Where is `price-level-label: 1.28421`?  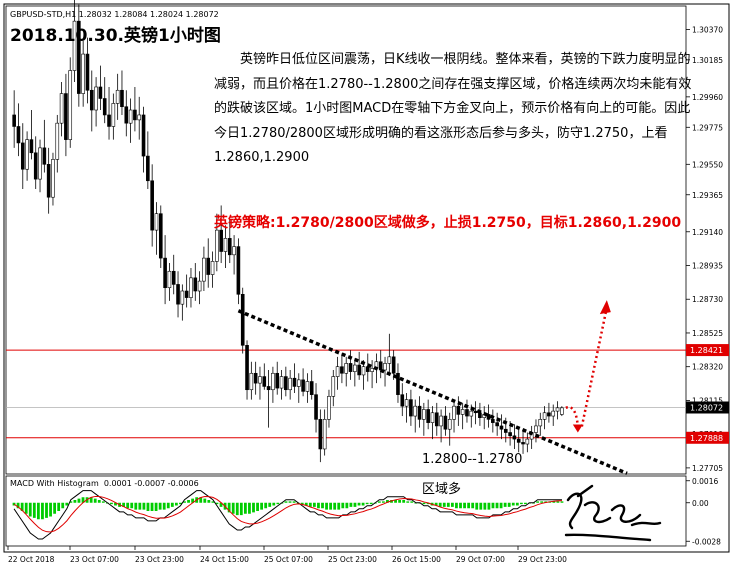 price-level-label: 1.28421 is located at coordinates (706, 350).